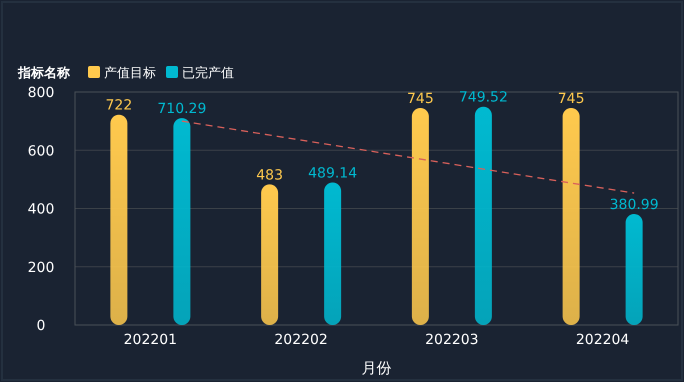 This screenshot has height=382, width=684. What do you see at coordinates (119, 106) in the screenshot?
I see `data-label: 722` at bounding box center [119, 106].